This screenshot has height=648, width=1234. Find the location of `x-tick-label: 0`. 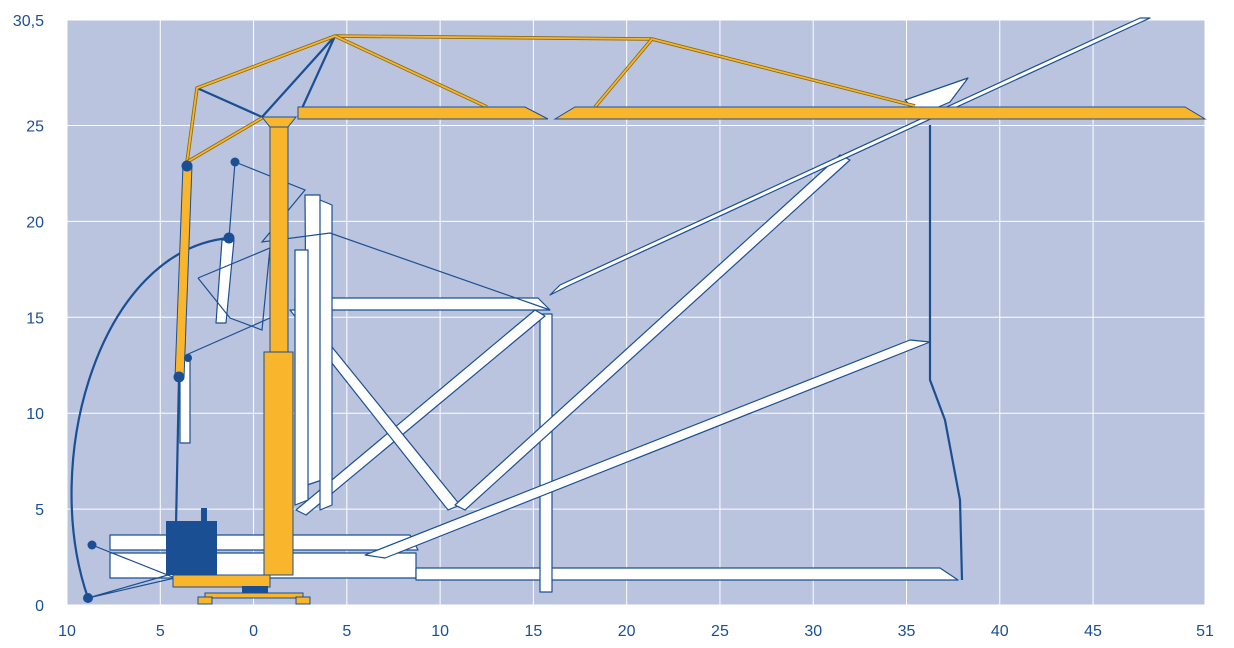

x-tick-label: 0 is located at coordinates (253, 631).